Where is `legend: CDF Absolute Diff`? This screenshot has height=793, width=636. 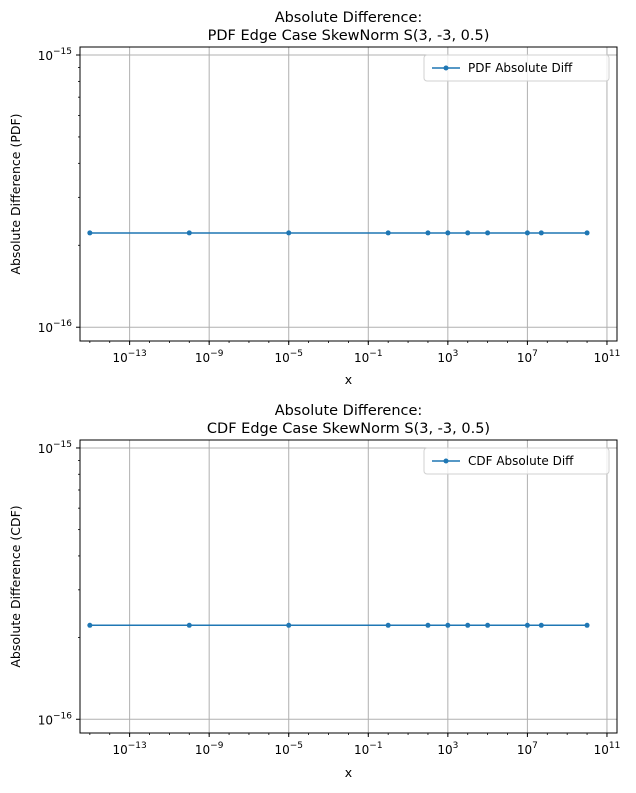
legend: CDF Absolute Diff is located at coordinates (516, 461).